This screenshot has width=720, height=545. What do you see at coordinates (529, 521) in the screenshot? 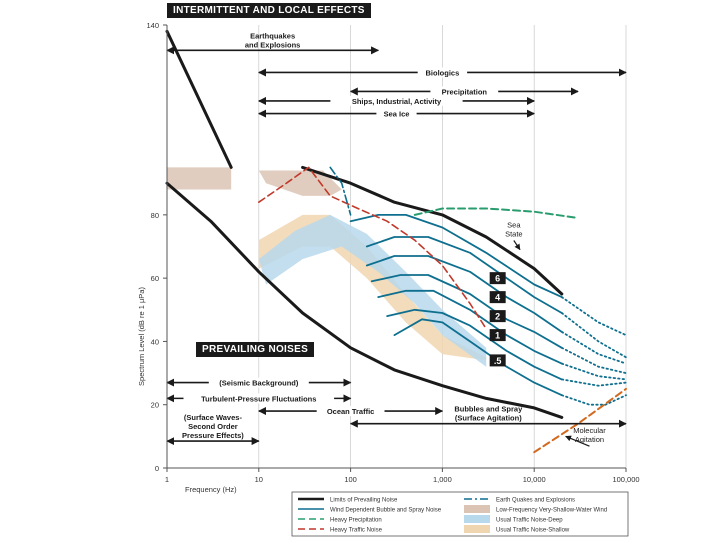
I see `legend-label-5: Usual Traffic Noise-Deep` at bounding box center [529, 521].